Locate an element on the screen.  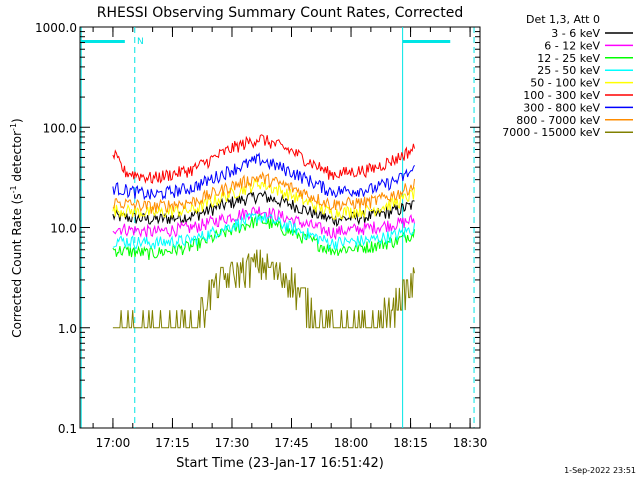
x-tick-label: 17:30 is located at coordinates (232, 443).